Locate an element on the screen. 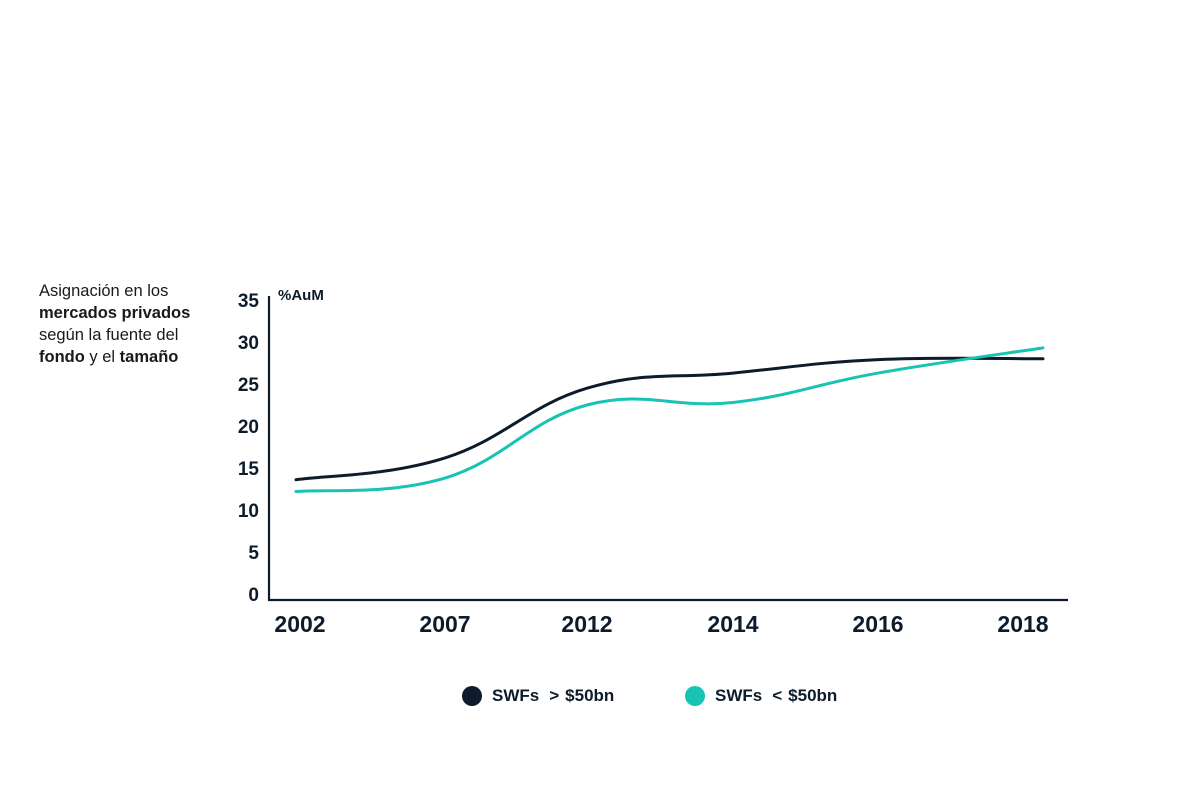 This screenshot has width=1200, height=800. x-tick-label: 2007 is located at coordinates (444, 624).